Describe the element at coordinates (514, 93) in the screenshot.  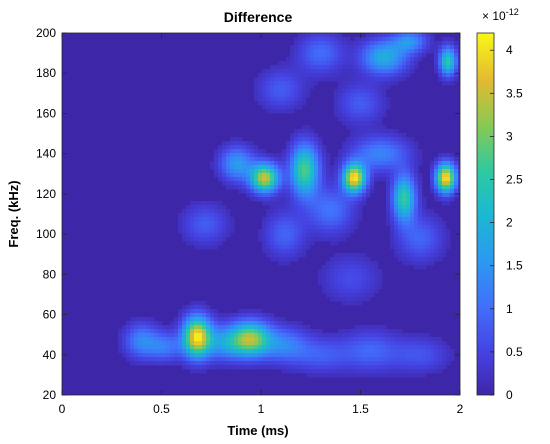
I see `colorbar-tick-label: 3.5` at that location.